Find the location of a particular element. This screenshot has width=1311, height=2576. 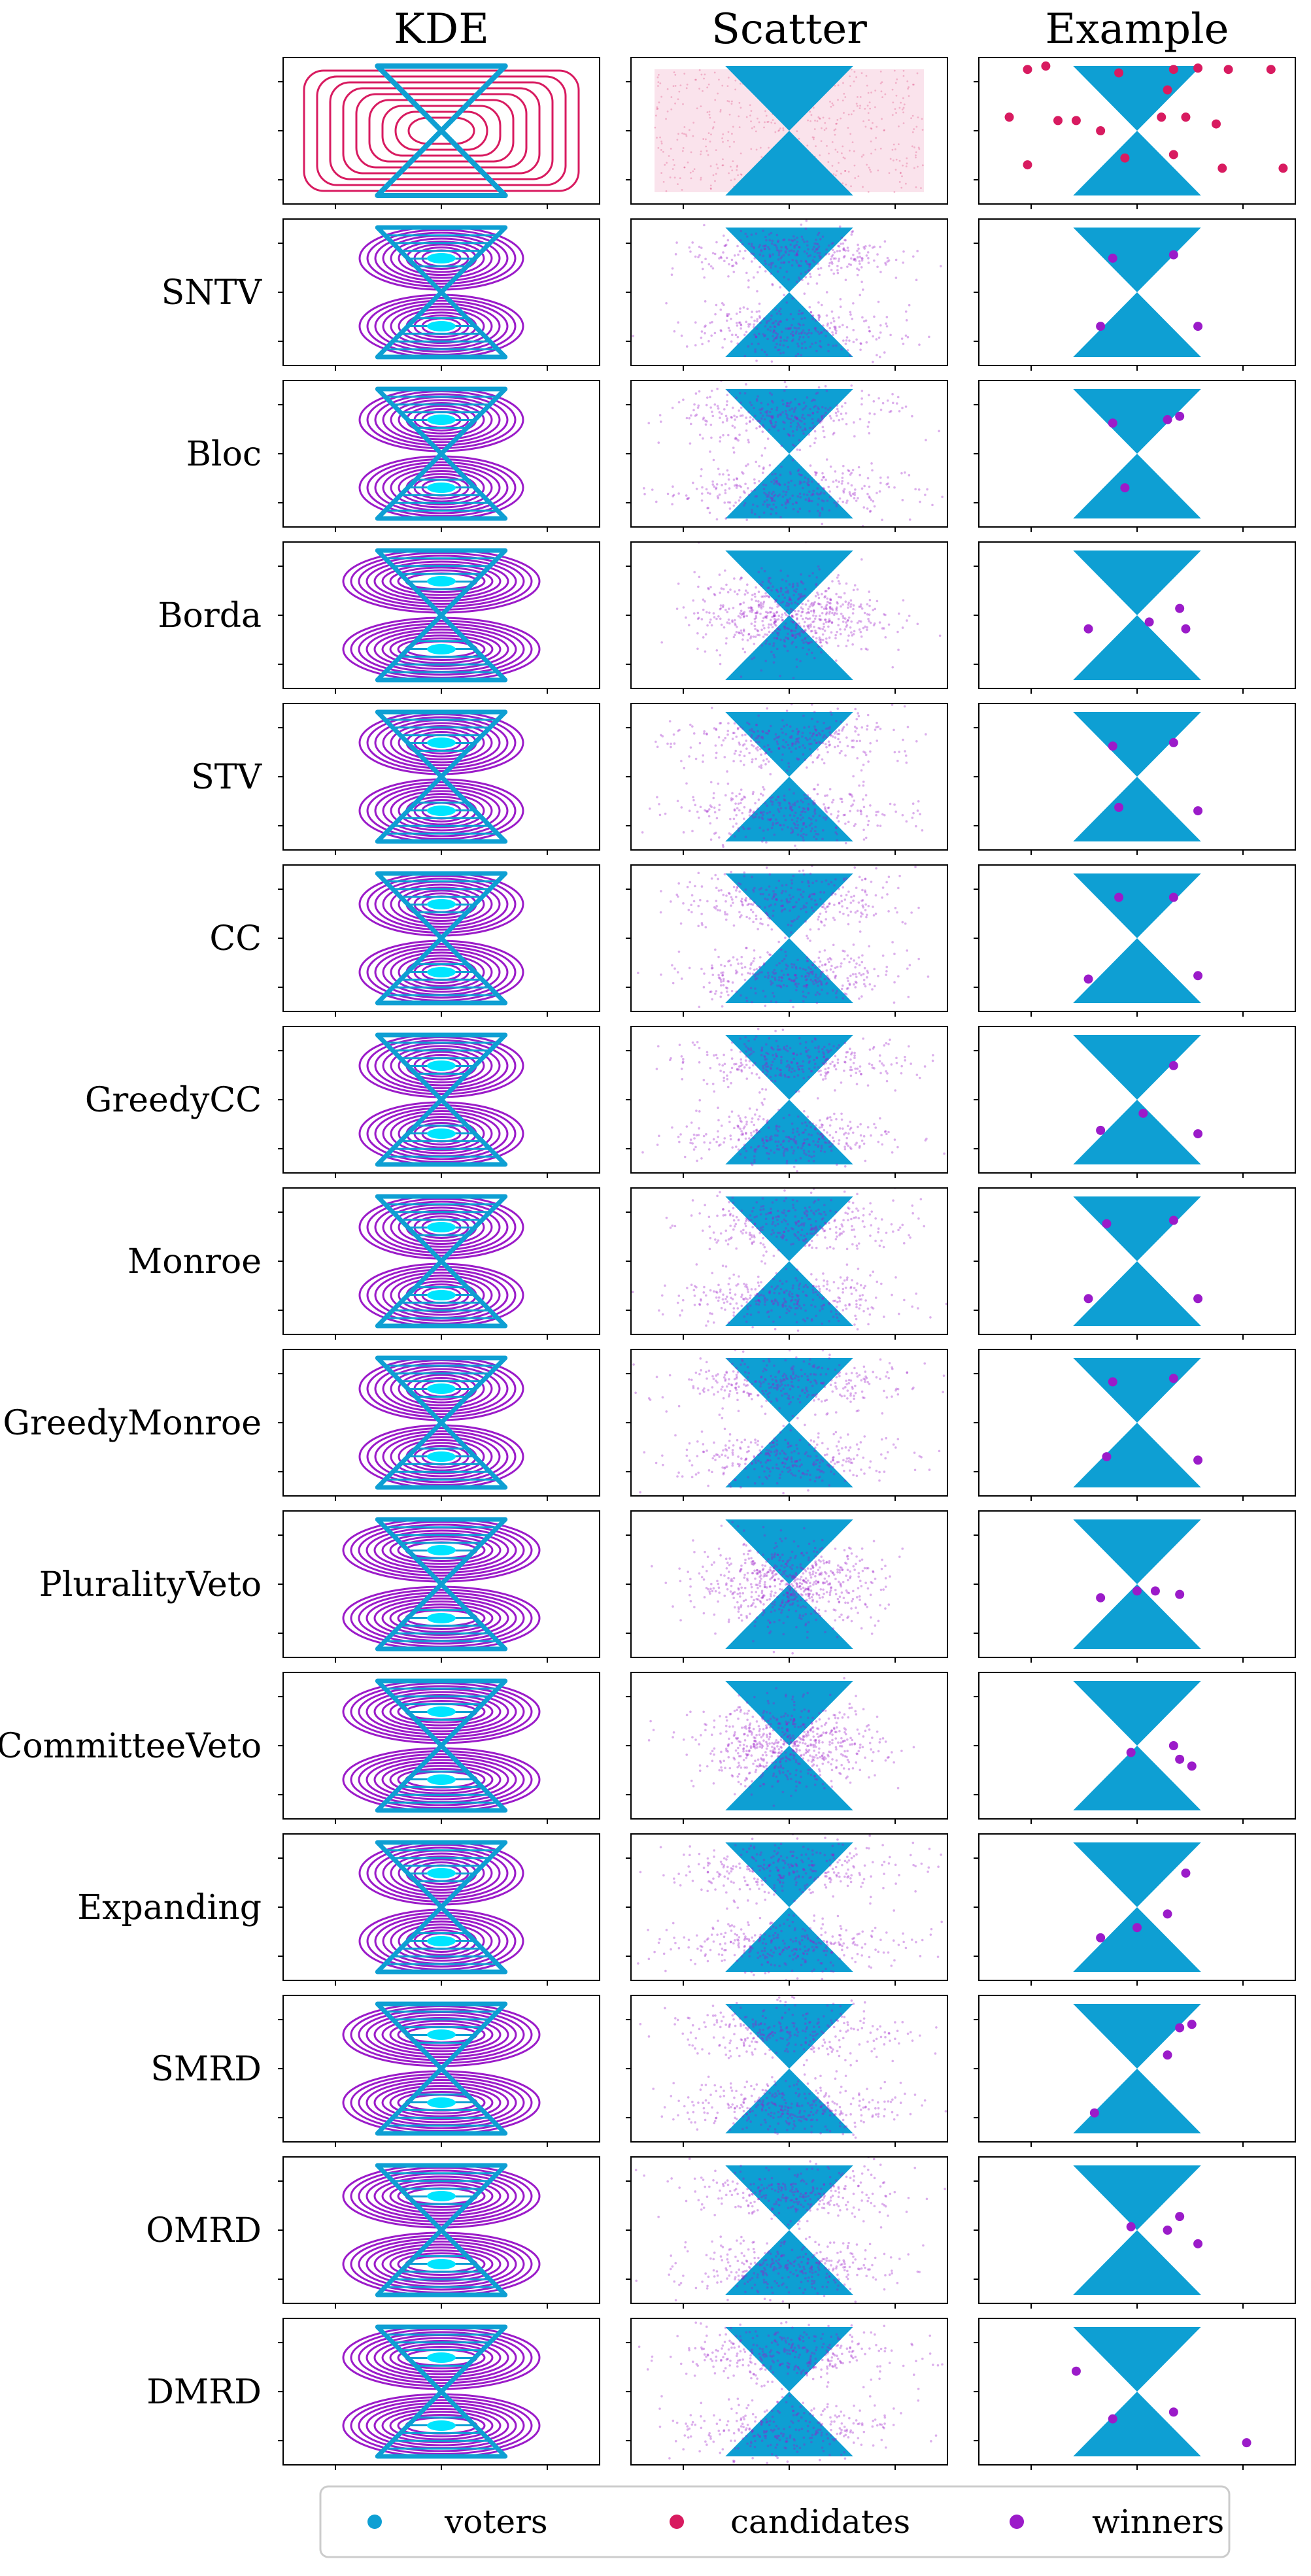

example-winners-point is located at coordinates (1088, 629).